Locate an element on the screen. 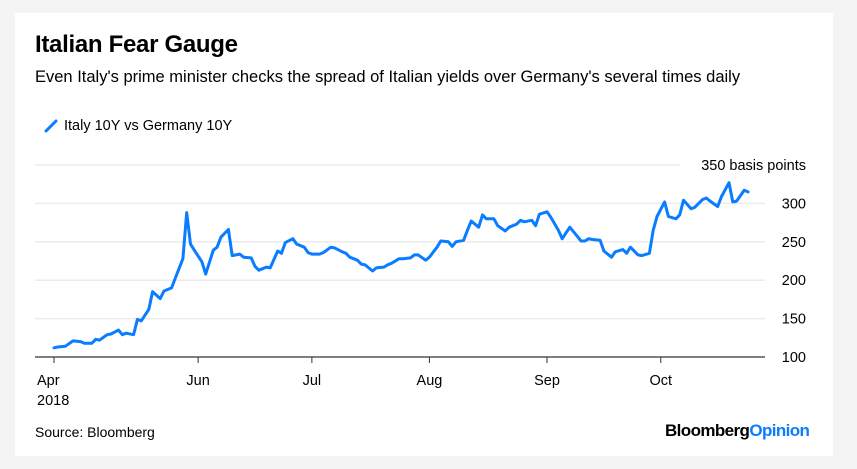 The width and height of the screenshot is (857, 469). y-tick-label: 300 is located at coordinates (794, 204).